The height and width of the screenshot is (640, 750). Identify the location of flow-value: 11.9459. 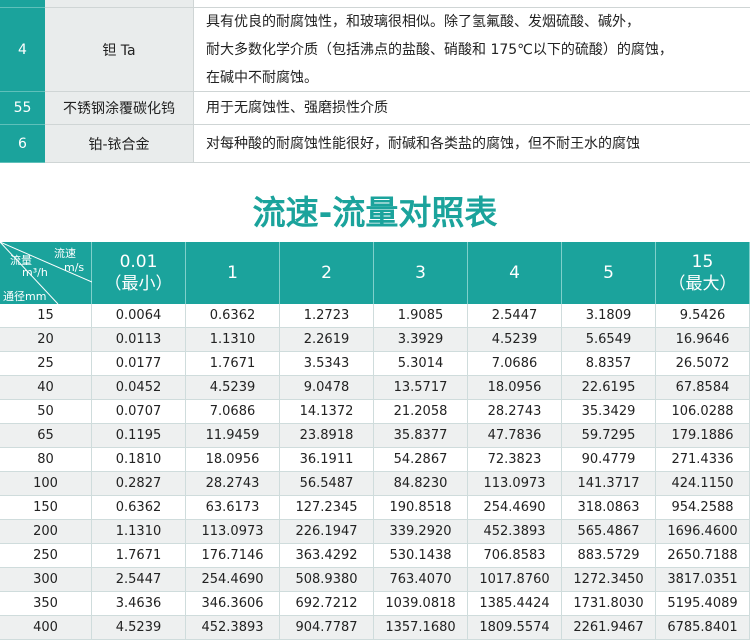
(232, 435).